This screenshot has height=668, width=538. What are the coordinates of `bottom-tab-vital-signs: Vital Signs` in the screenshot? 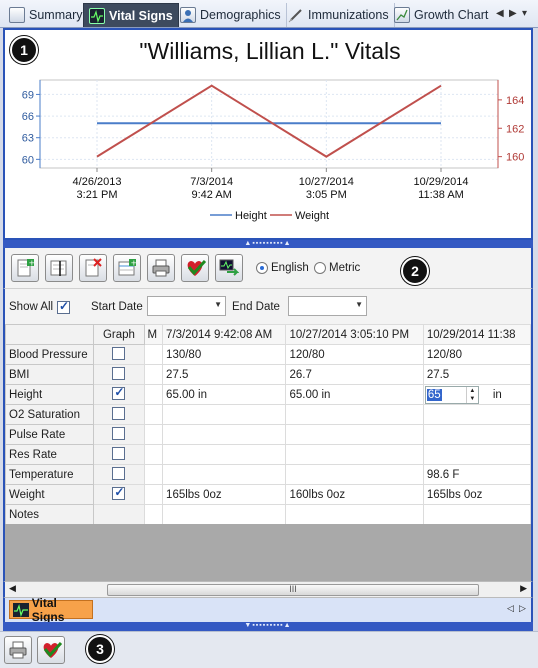 It's located at (51, 610).